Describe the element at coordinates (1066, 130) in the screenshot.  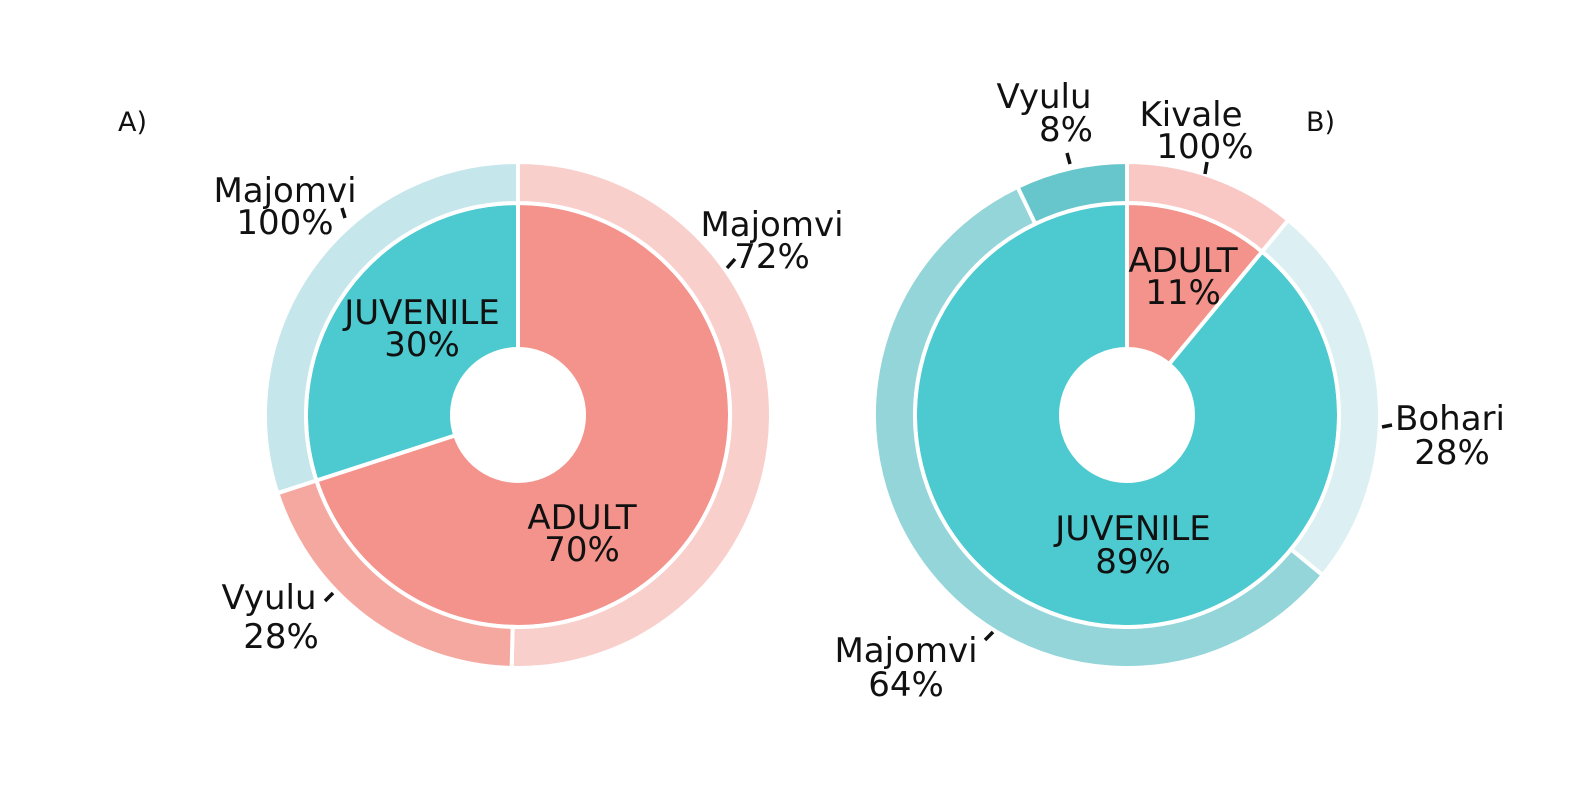
I see `outer-value-b-vyulu: 8%` at that location.